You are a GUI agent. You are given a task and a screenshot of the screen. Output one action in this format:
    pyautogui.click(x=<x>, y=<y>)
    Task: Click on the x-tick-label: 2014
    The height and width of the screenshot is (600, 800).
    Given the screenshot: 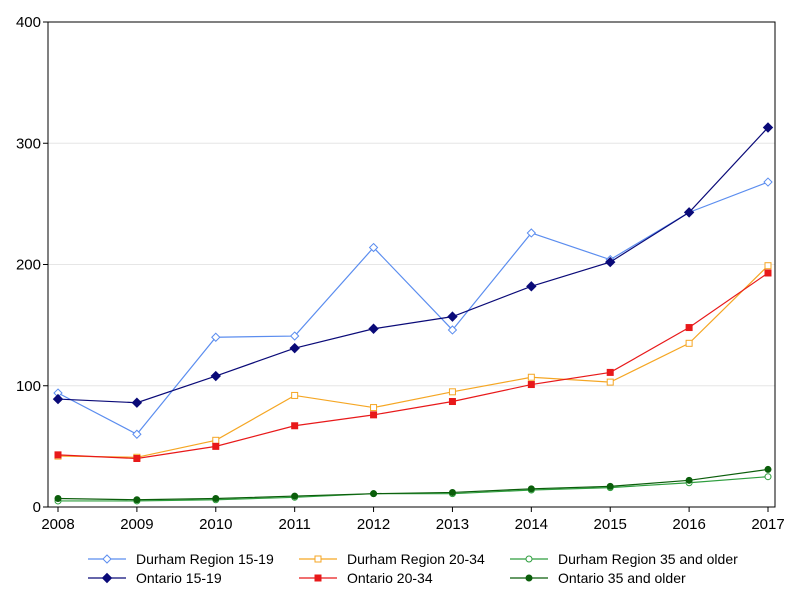 What is the action you would take?
    pyautogui.click(x=531, y=524)
    